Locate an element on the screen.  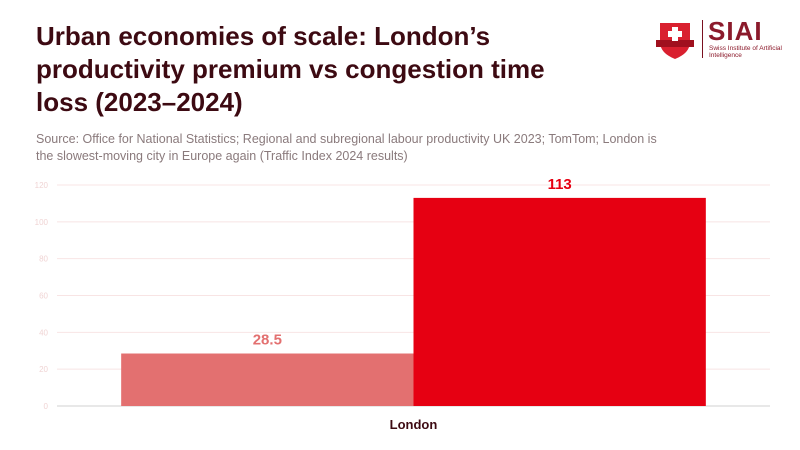
x-tick-label: London is located at coordinates (414, 424).